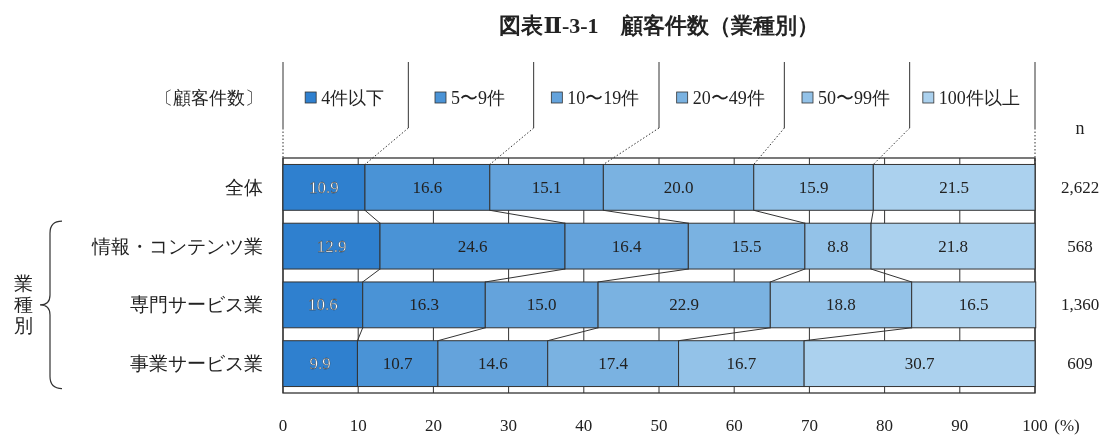 The height and width of the screenshot is (437, 1108). I want to click on x-tick-label: 0, so click(283, 425).